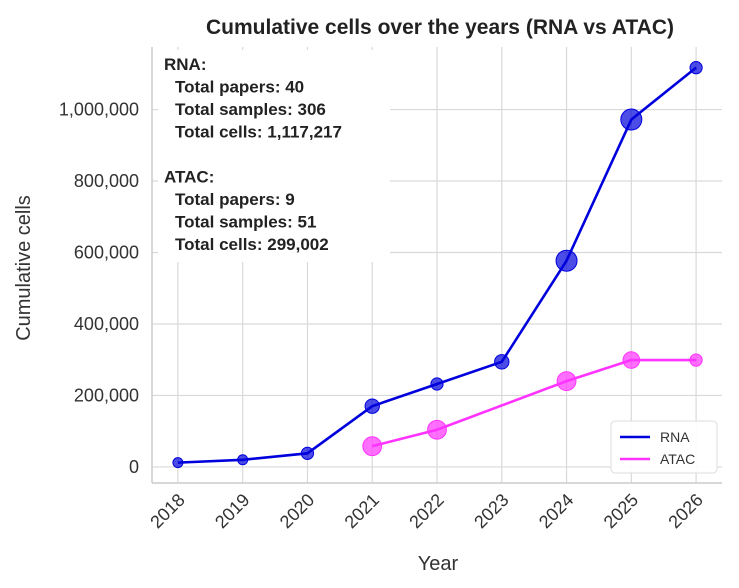 This screenshot has height=588, width=739. I want to click on x-tick-label: 2019, so click(232, 511).